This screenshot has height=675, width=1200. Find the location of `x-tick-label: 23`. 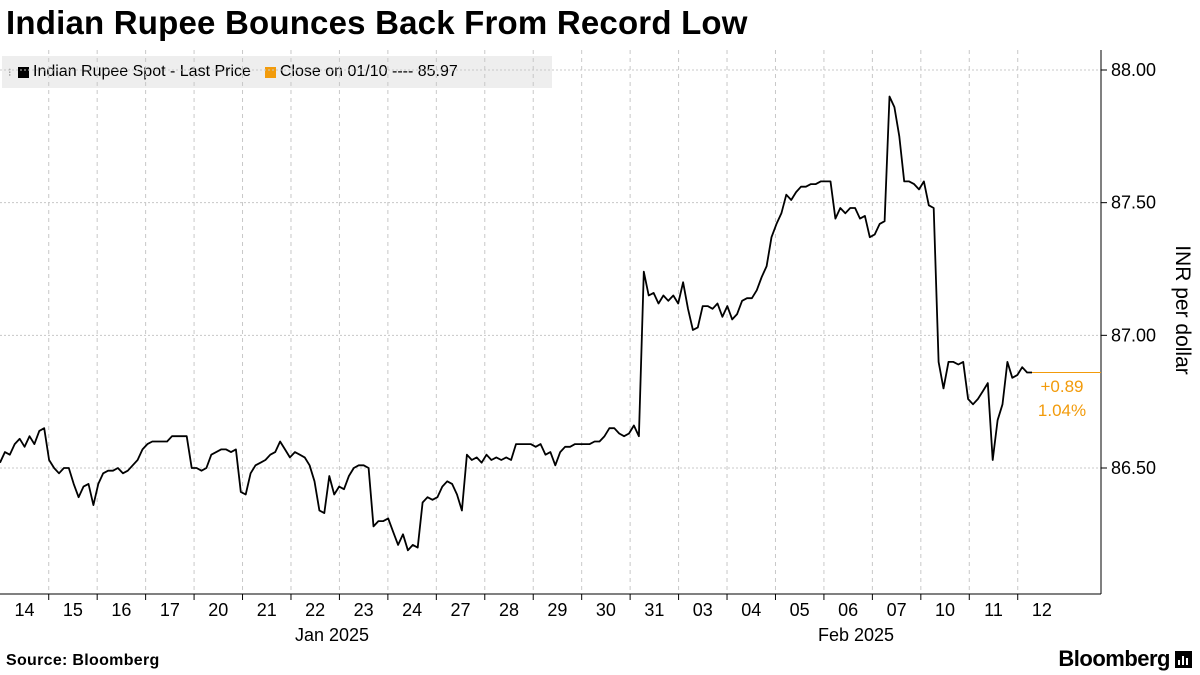

x-tick-label: 23 is located at coordinates (364, 610).